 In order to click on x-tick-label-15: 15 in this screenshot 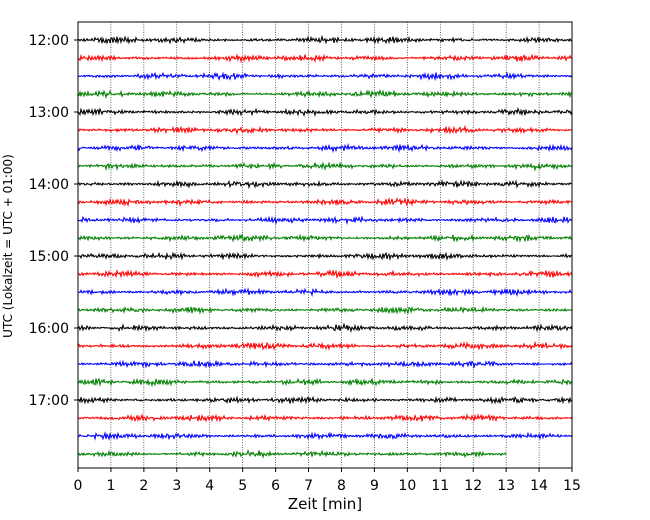, I will do `click(572, 486)`.